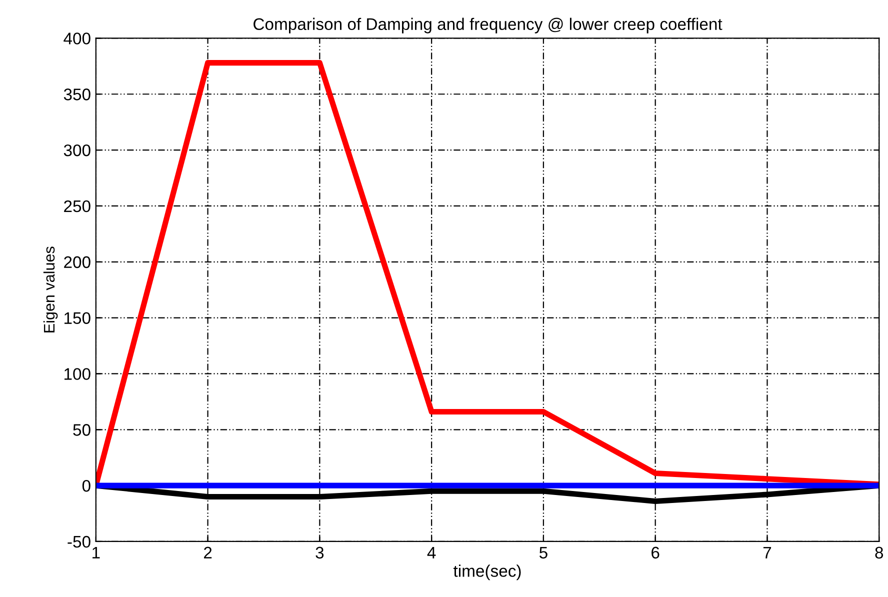  What do you see at coordinates (81, 430) in the screenshot?
I see `y-tick-label: 50` at bounding box center [81, 430].